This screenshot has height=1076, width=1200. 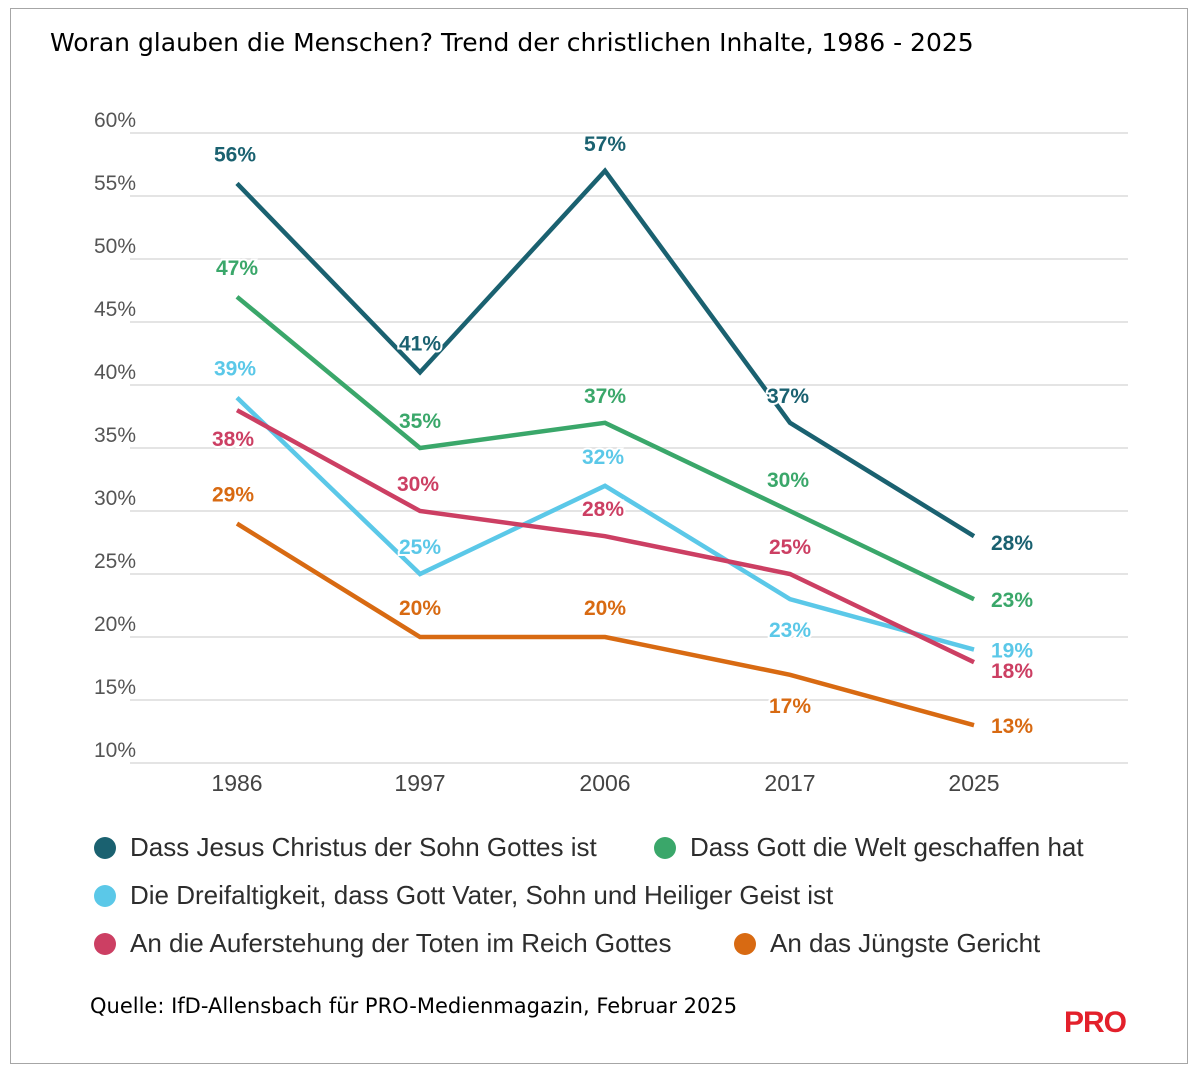 What do you see at coordinates (420, 343) in the screenshot?
I see `data-label: 41%` at bounding box center [420, 343].